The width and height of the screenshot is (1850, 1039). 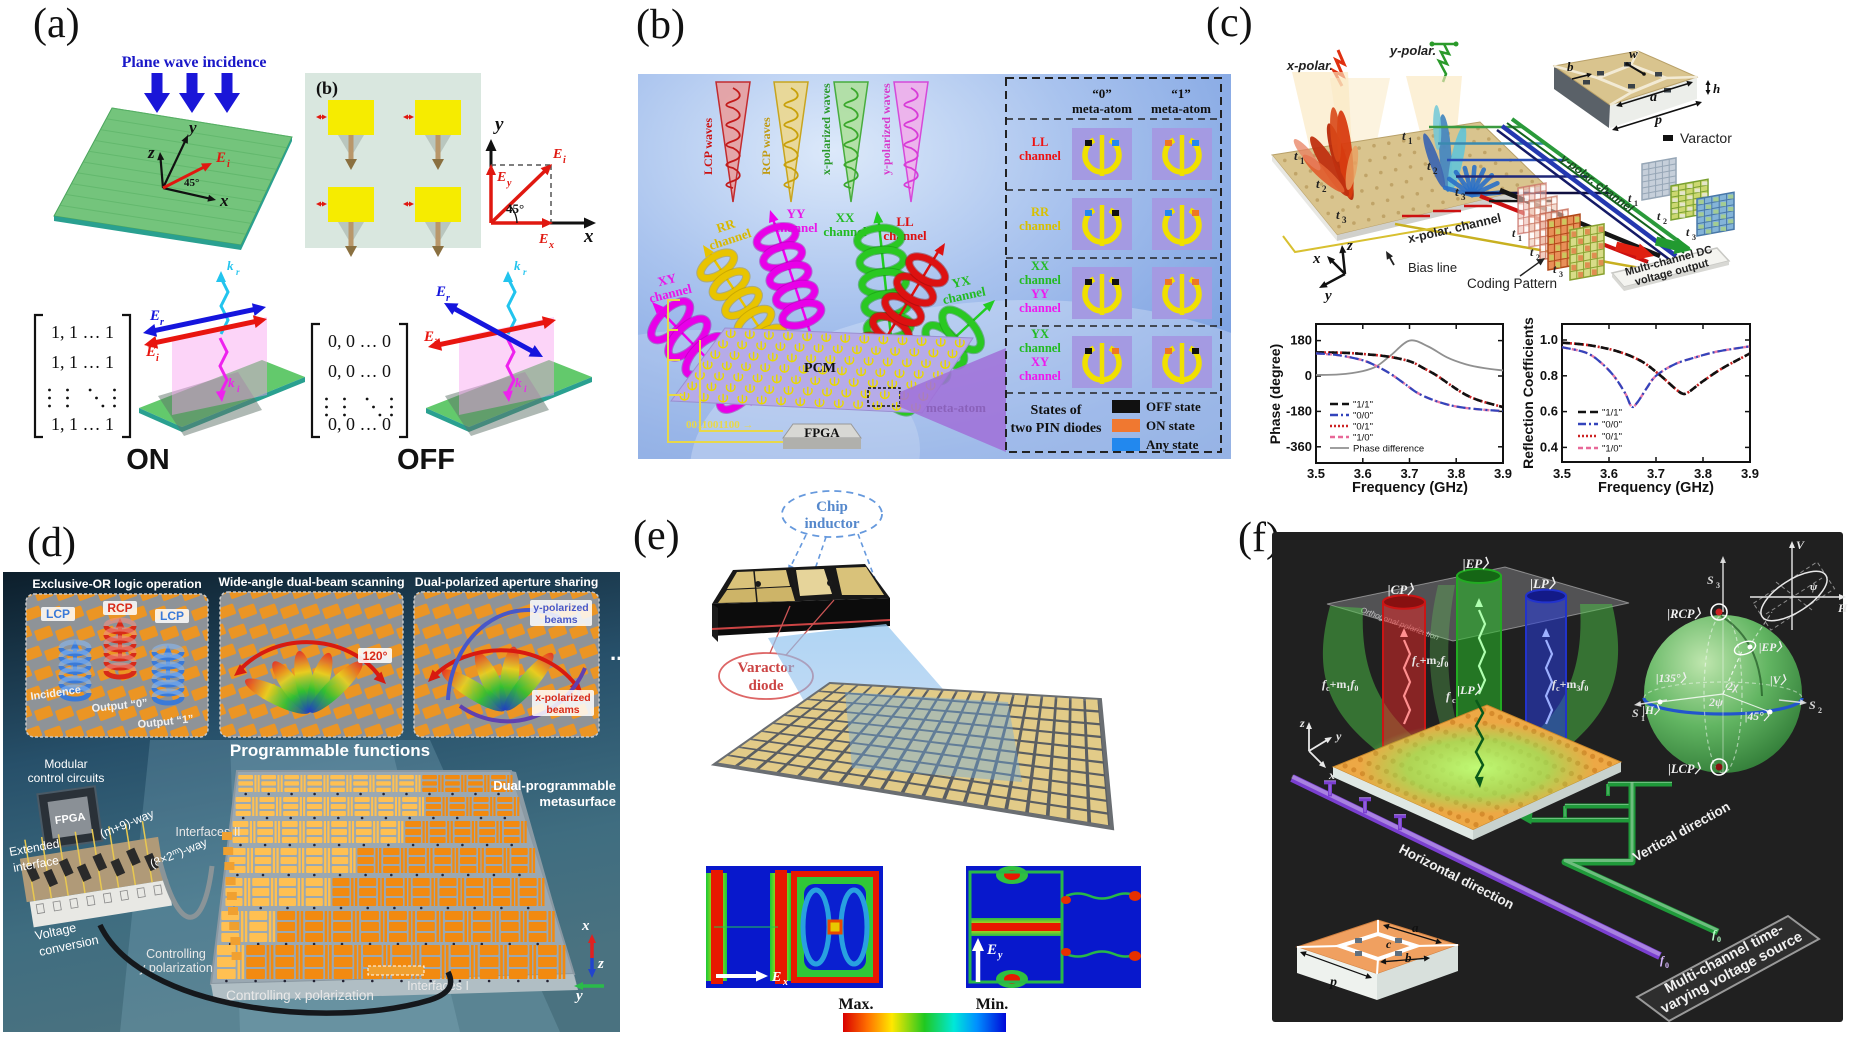 I want to click on svg-text: beams, so click(x=562, y=710).